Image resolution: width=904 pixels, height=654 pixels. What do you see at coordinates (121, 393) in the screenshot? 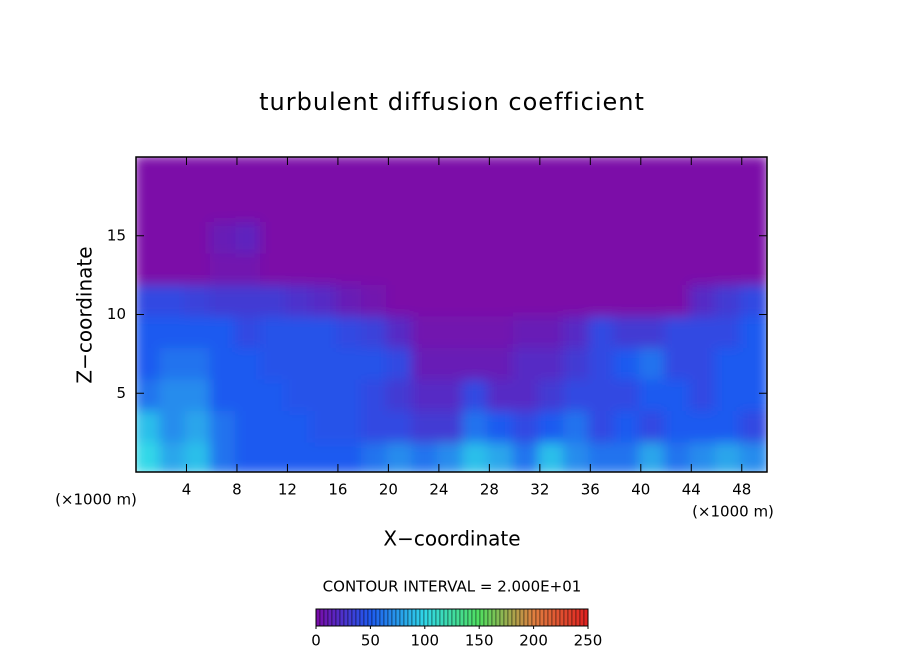
I see `y-tick-label: 5` at bounding box center [121, 393].